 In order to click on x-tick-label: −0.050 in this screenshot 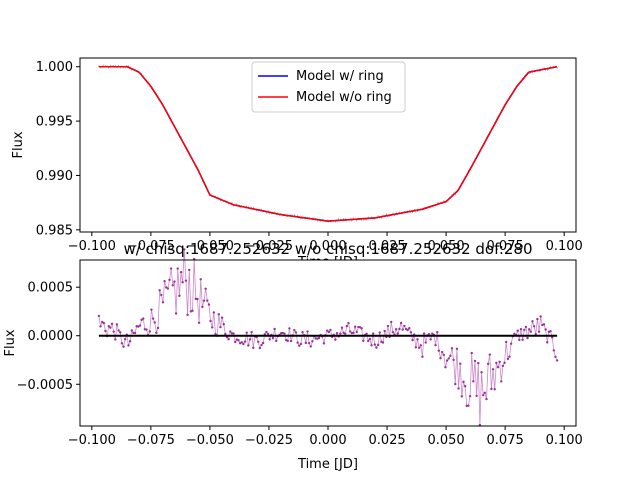, I will do `click(210, 440)`.